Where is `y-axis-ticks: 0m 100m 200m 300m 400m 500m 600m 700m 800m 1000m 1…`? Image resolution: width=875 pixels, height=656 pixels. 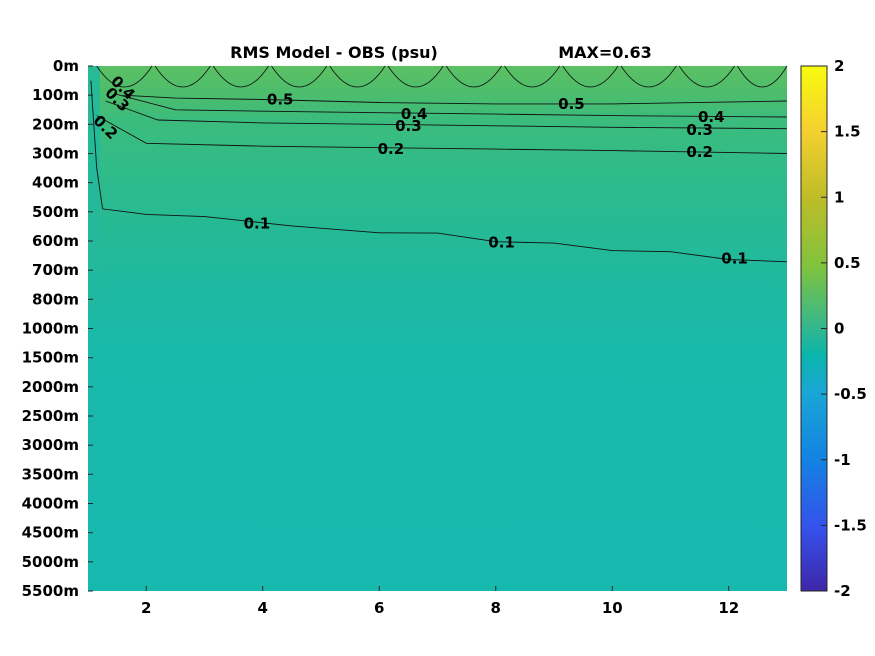
y-axis-ticks: 0m 100m 200m 300m 400m 500m 600m 700m 800m 1000m 1… is located at coordinates (57, 328).